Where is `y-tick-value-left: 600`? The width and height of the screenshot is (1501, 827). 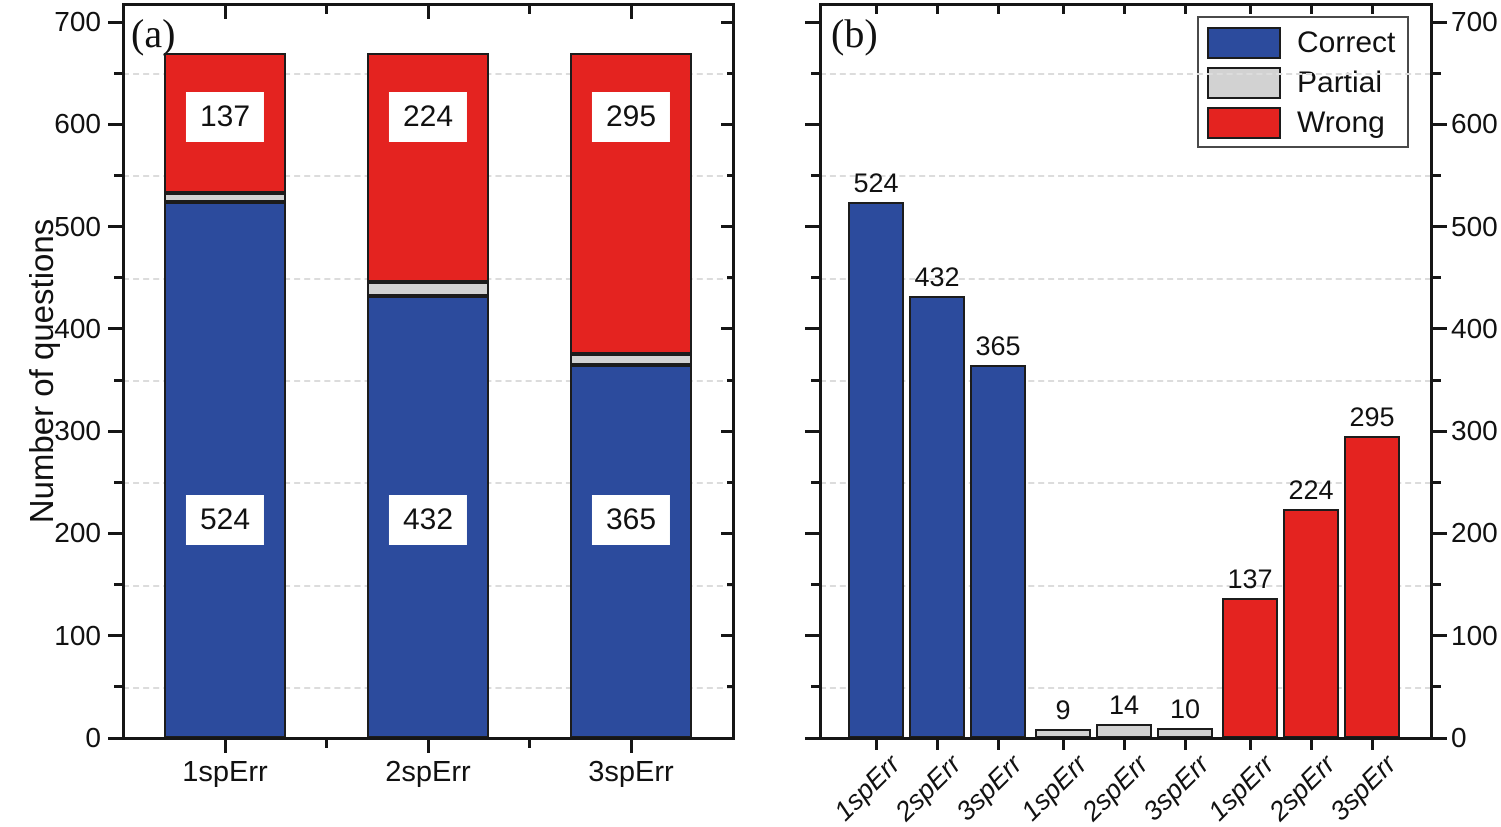 y-tick-value-left: 600 is located at coordinates (77, 124).